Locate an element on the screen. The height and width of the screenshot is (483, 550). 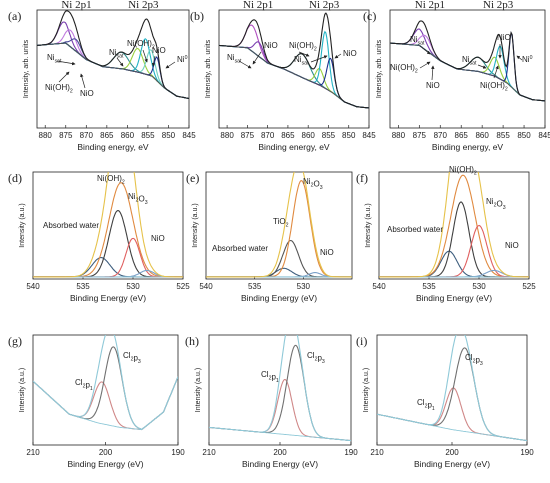
header-ni-2p3: Ni 2p3 is located at coordinates (324, 5).